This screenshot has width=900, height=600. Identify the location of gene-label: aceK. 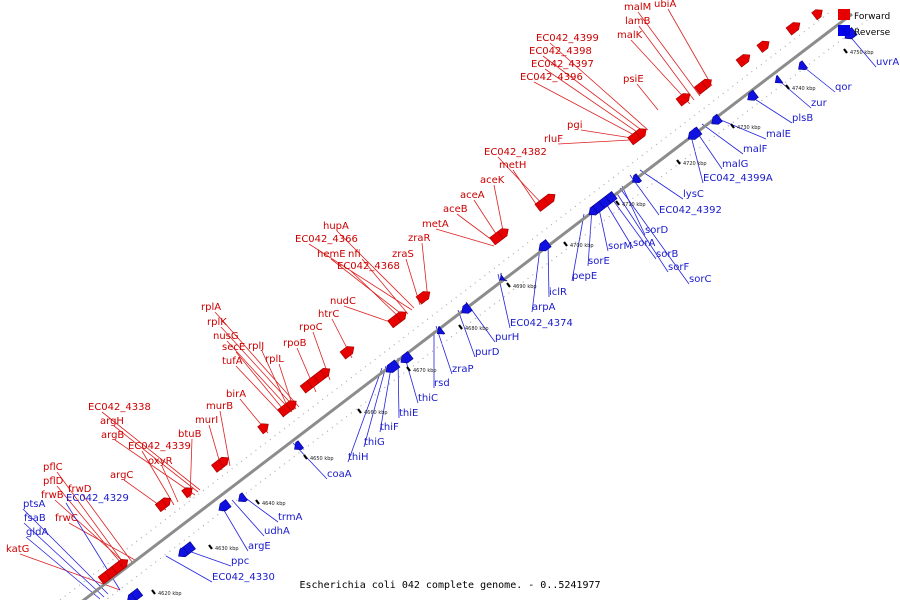
(492, 180).